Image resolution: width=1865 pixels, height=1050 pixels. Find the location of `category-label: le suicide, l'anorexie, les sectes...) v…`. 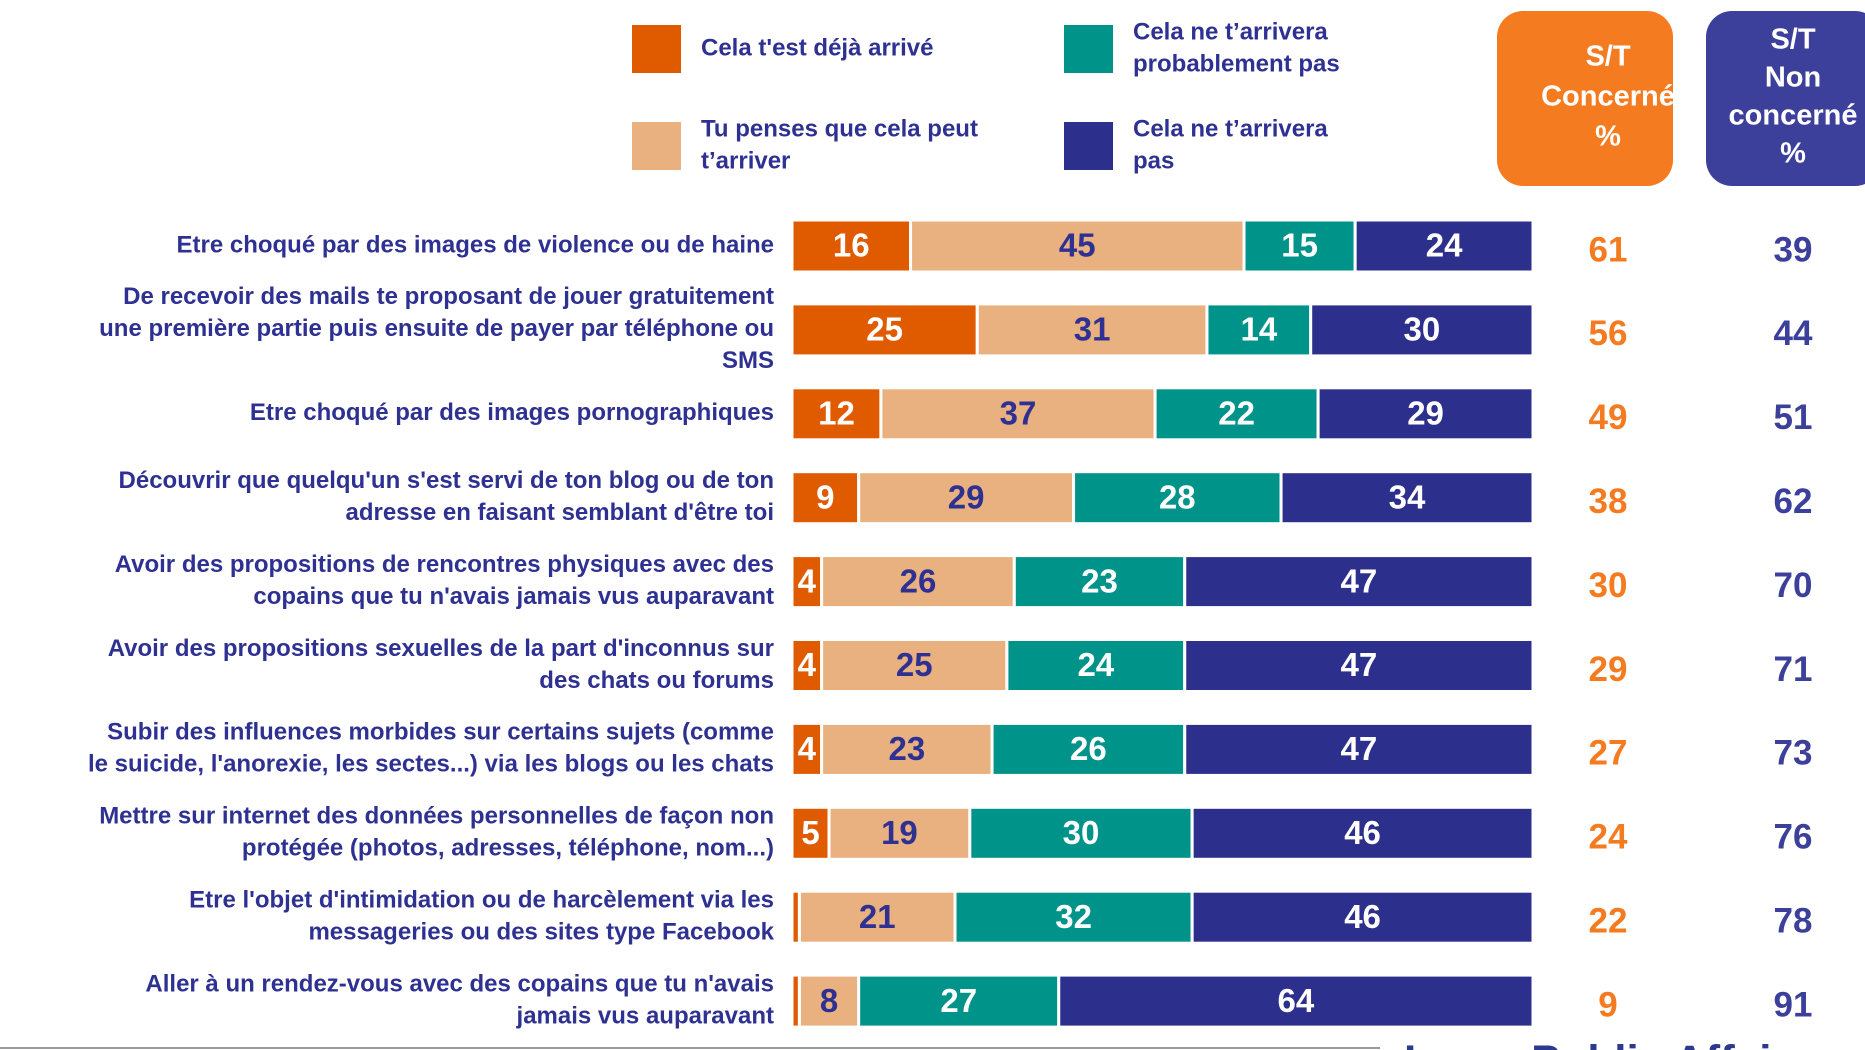

category-label: le suicide, l'anorexie, les sectes...) v… is located at coordinates (431, 764).